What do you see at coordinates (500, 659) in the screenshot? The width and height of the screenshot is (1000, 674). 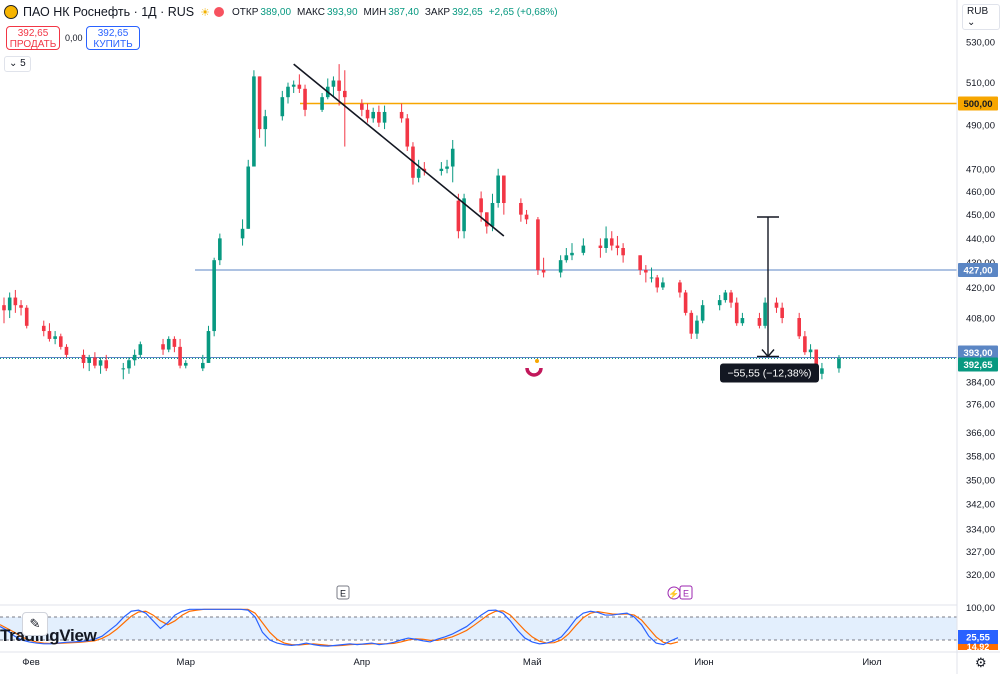 I see `time-axis: Фев Мар Апр Май Июн Июл` at bounding box center [500, 659].